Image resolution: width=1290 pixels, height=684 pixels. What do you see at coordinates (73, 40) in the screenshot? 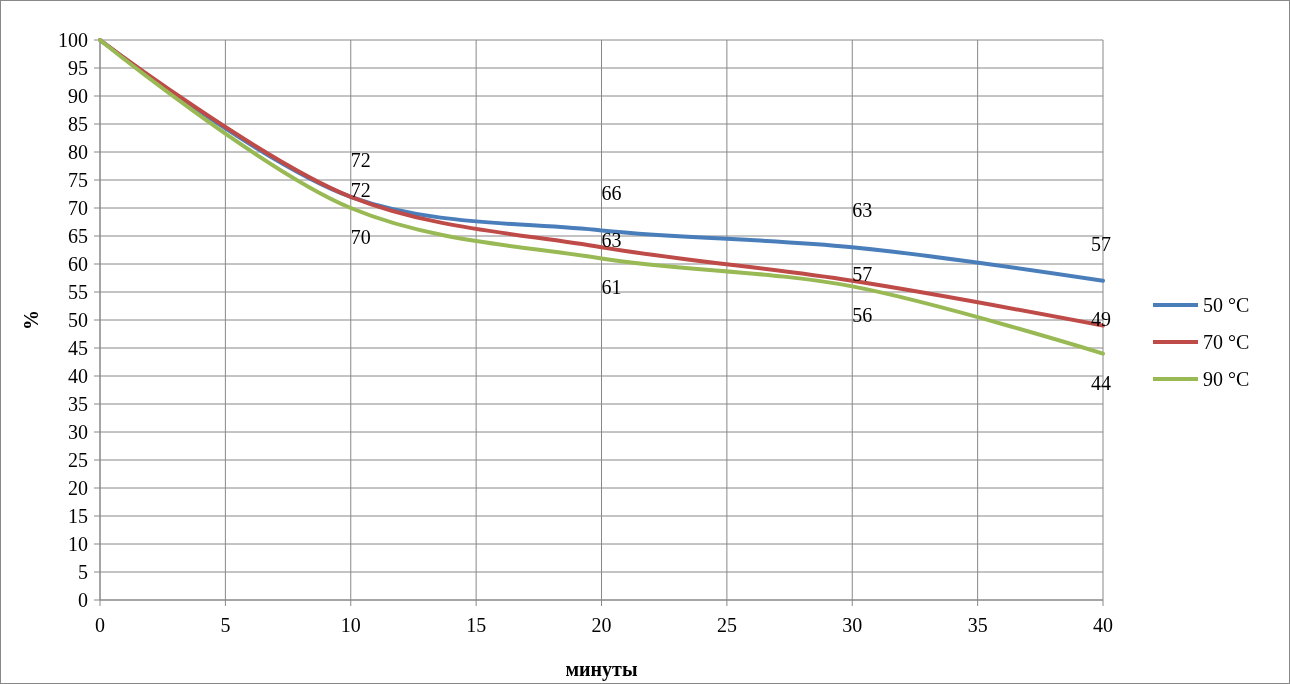
I see `y-tick-label: 100` at bounding box center [73, 40].